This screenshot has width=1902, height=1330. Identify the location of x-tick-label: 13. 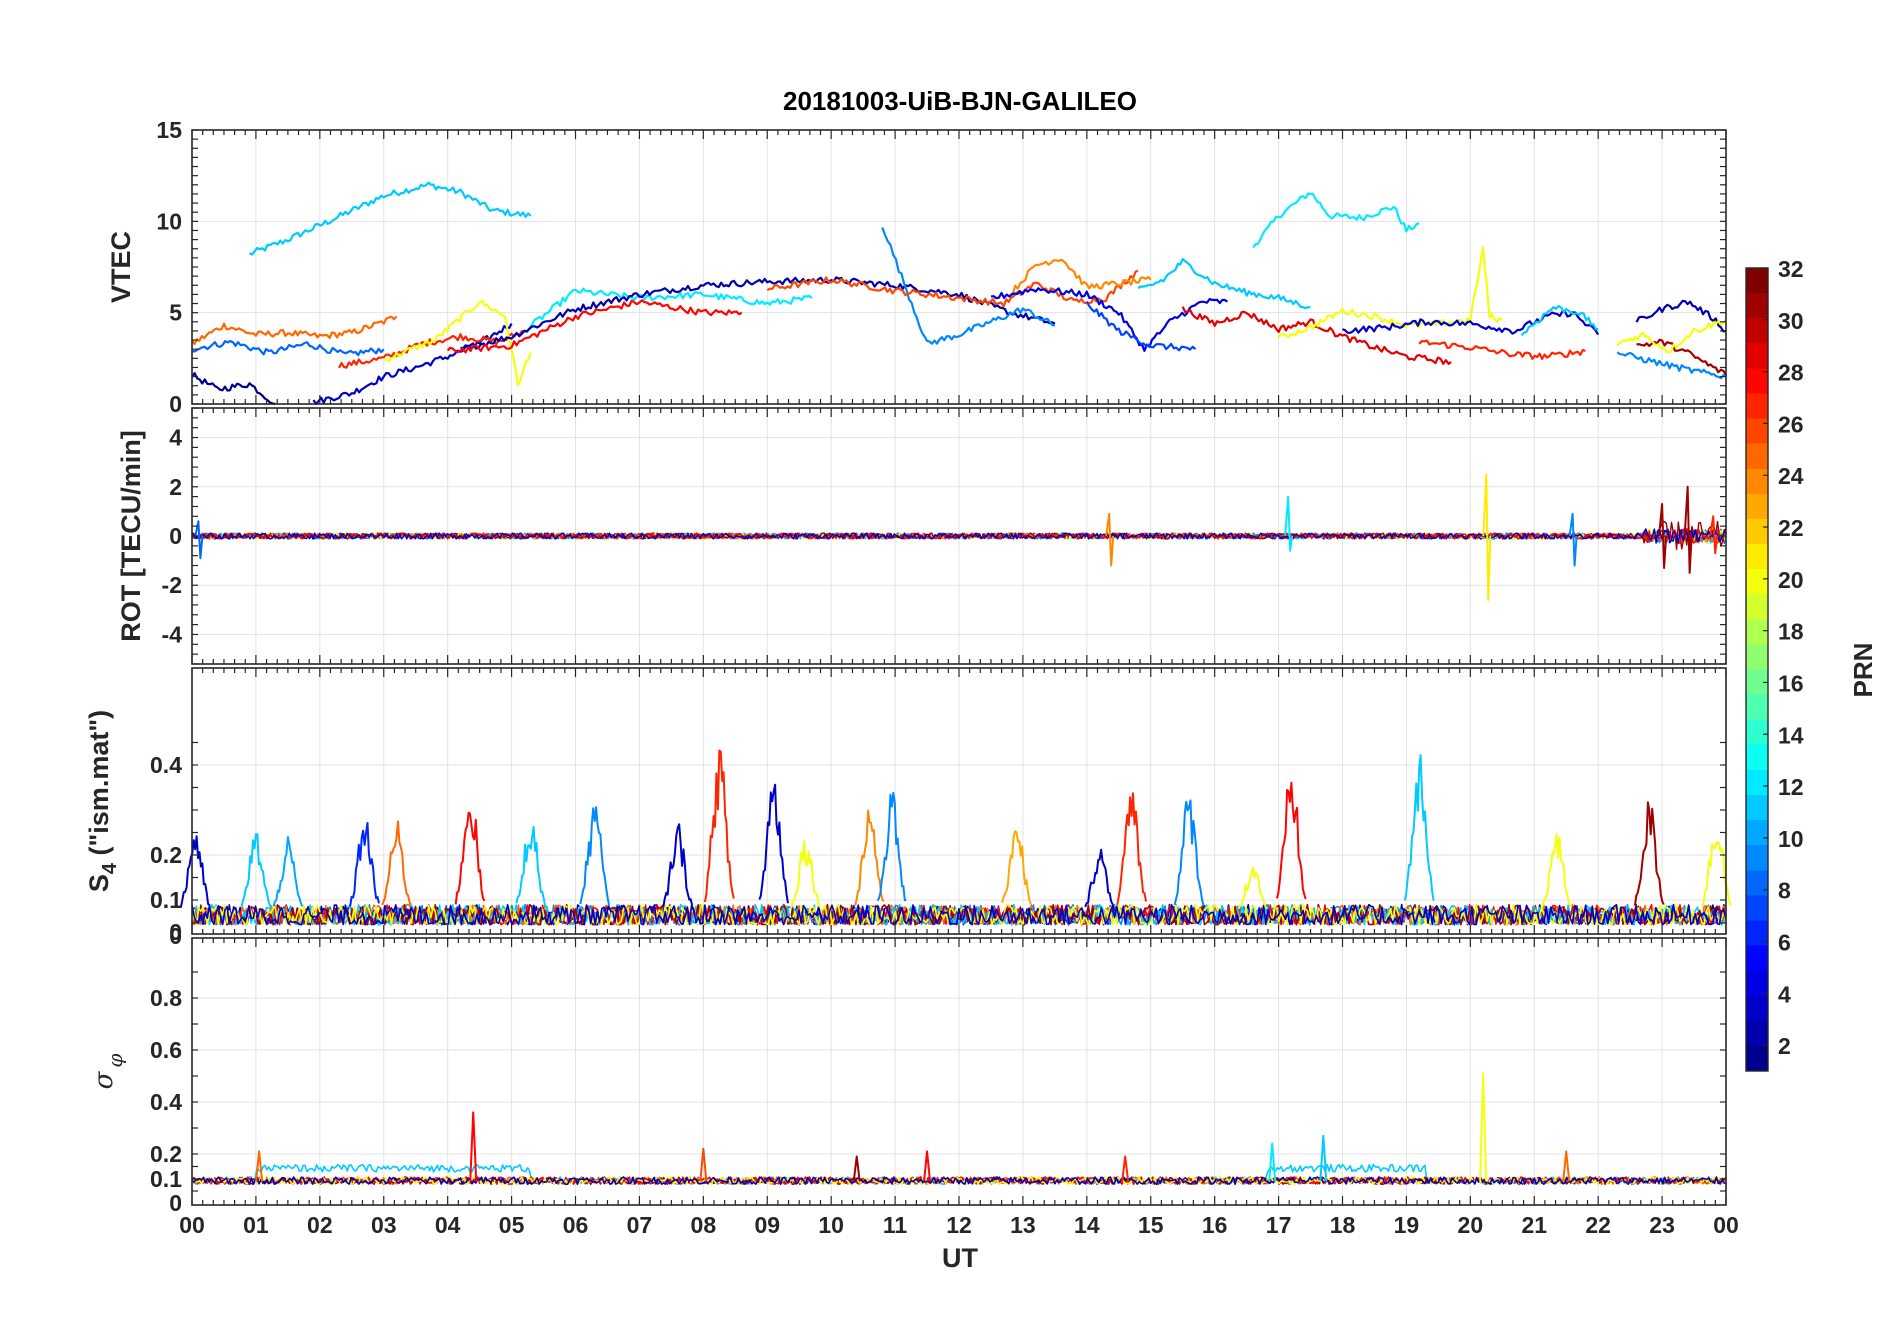
(1023, 1225).